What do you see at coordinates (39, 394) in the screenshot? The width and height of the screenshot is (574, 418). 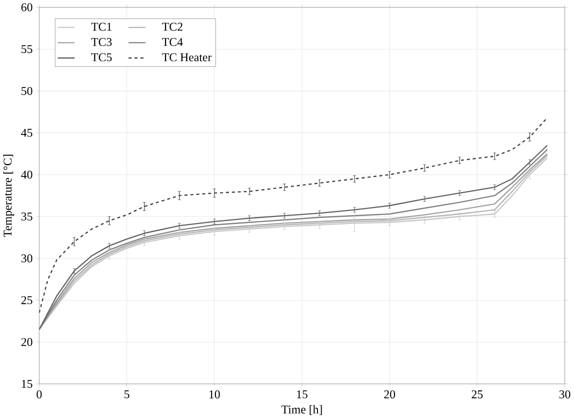 I see `x-tick-label: 0` at bounding box center [39, 394].